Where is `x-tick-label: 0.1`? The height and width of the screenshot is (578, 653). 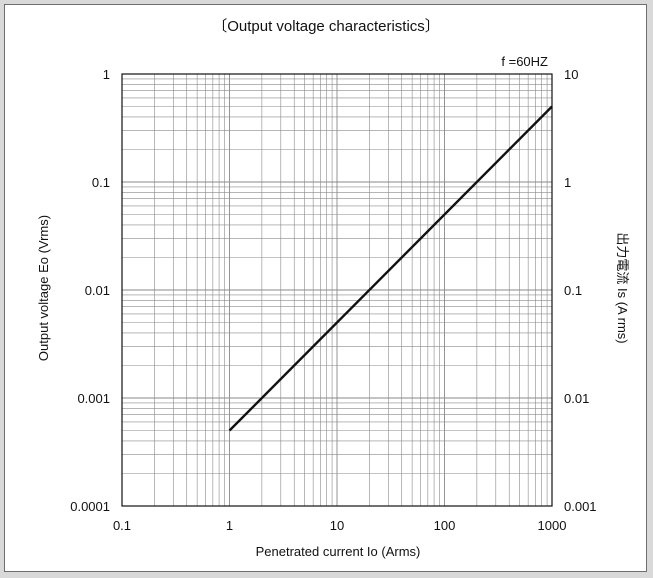
x-tick-label: 0.1 is located at coordinates (122, 525).